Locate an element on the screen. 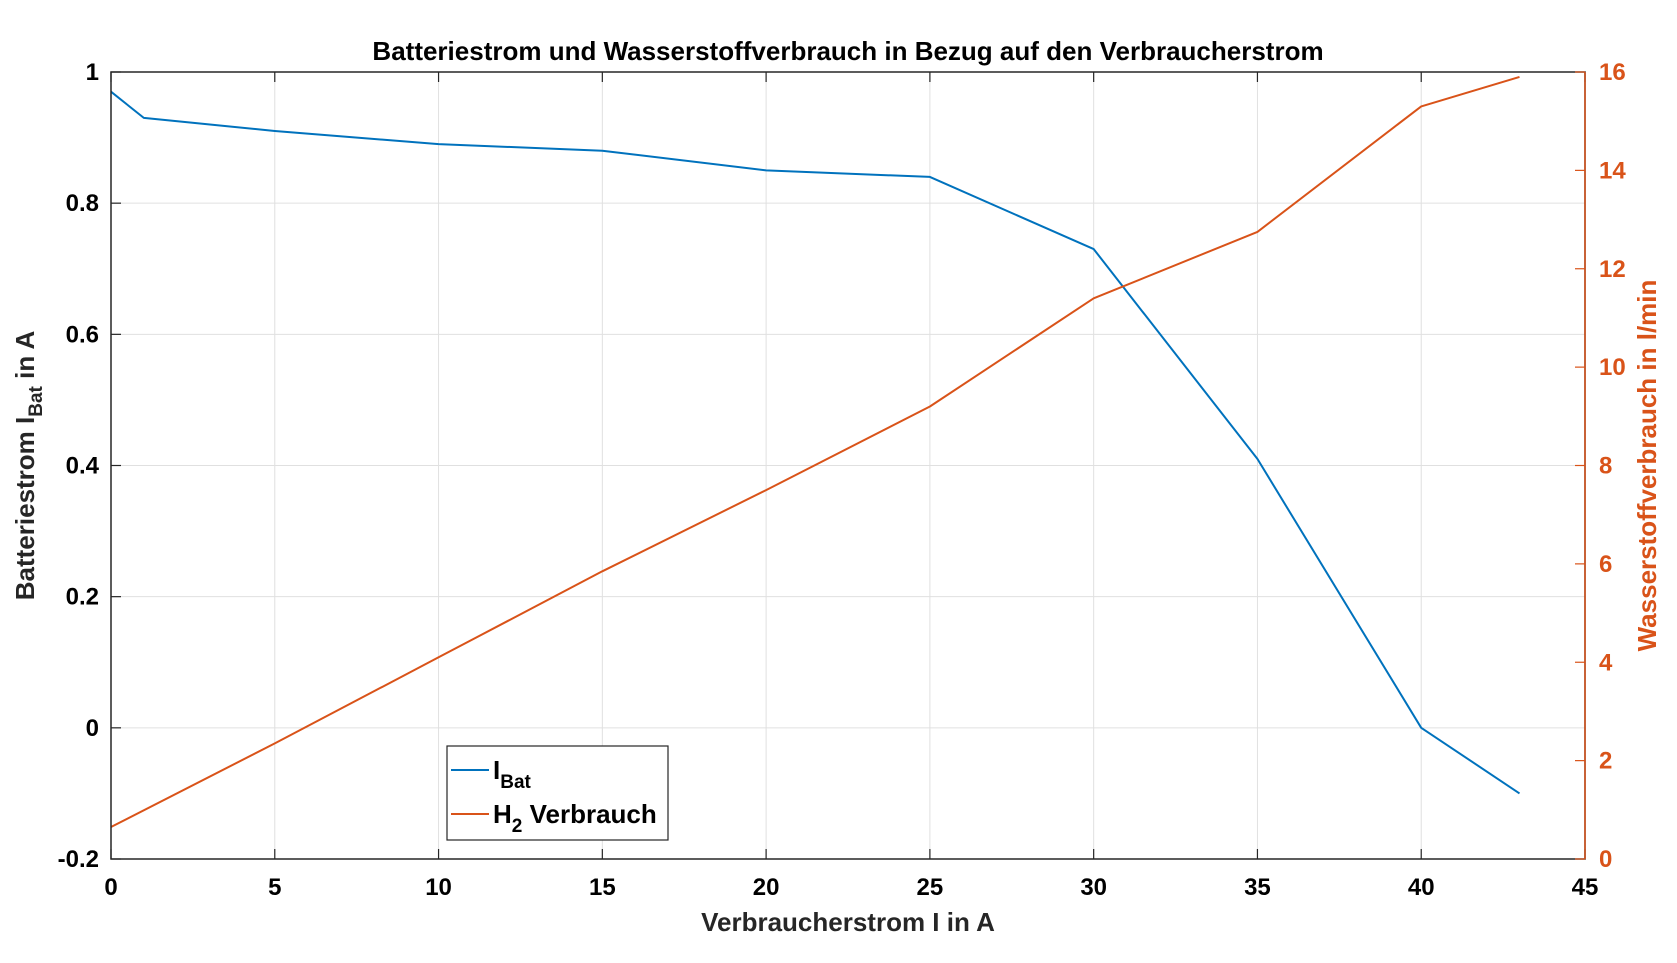 The height and width of the screenshot is (963, 1677). x-tick-label: 45 is located at coordinates (1585, 887).